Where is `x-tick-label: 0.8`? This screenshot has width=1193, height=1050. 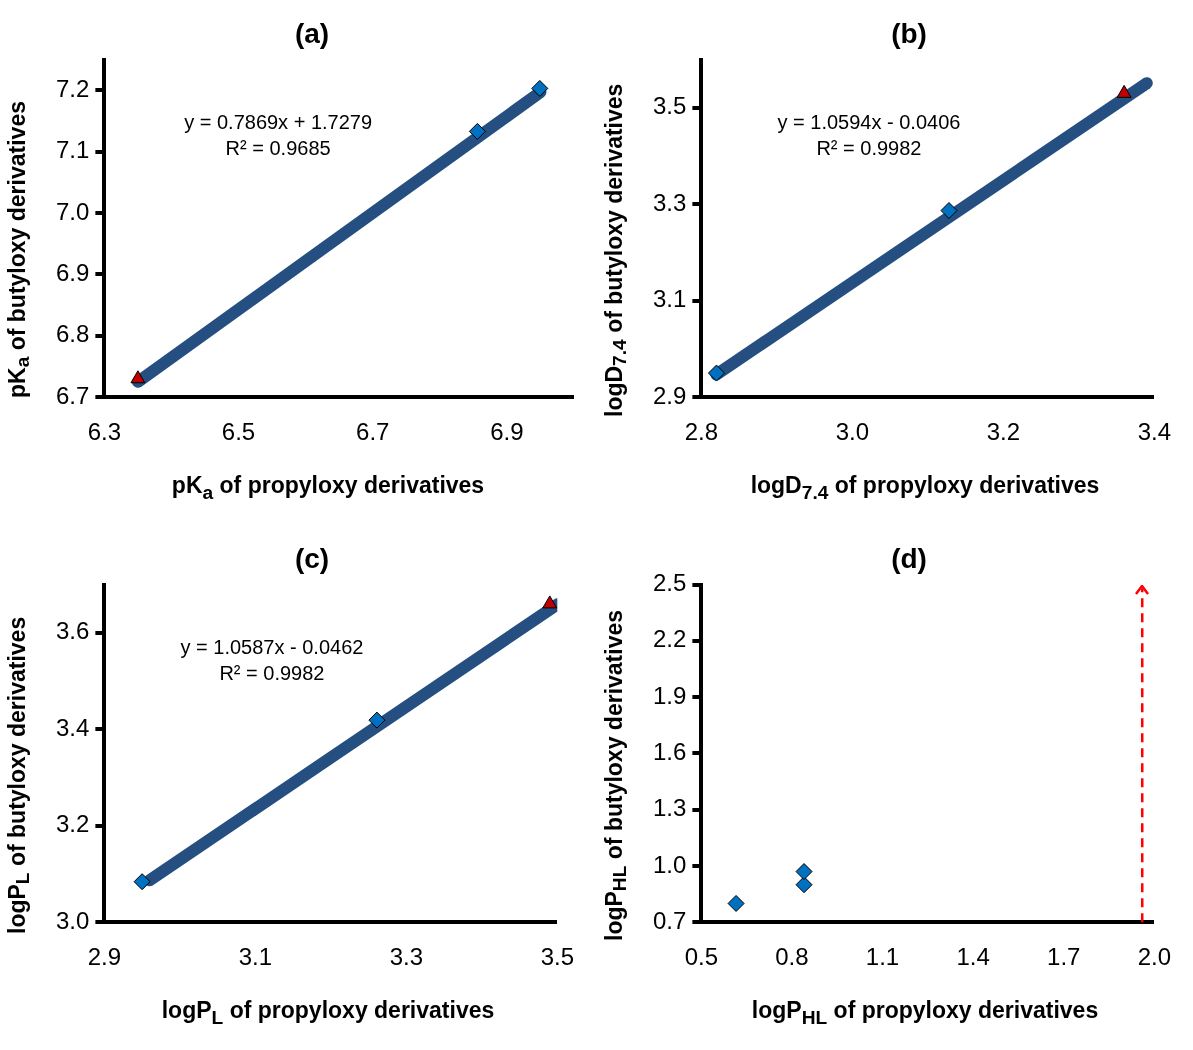
x-tick-label: 0.8 is located at coordinates (792, 957).